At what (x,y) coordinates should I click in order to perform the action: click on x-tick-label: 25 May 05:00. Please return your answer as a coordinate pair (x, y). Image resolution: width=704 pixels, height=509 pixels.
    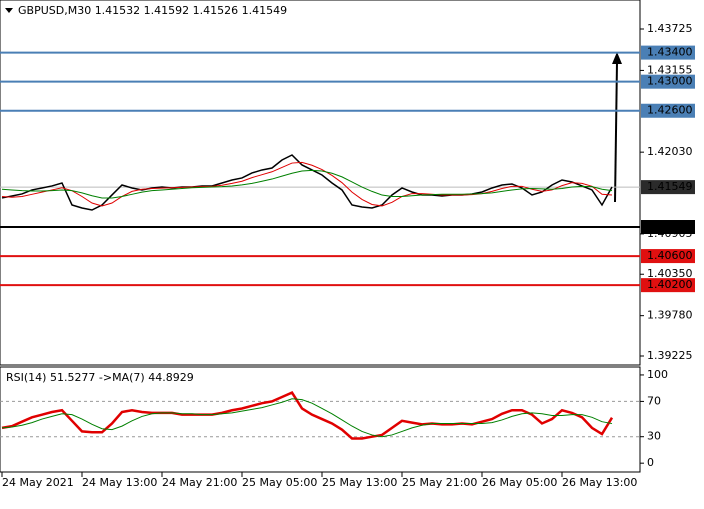
    Looking at the image, I should click on (279, 482).